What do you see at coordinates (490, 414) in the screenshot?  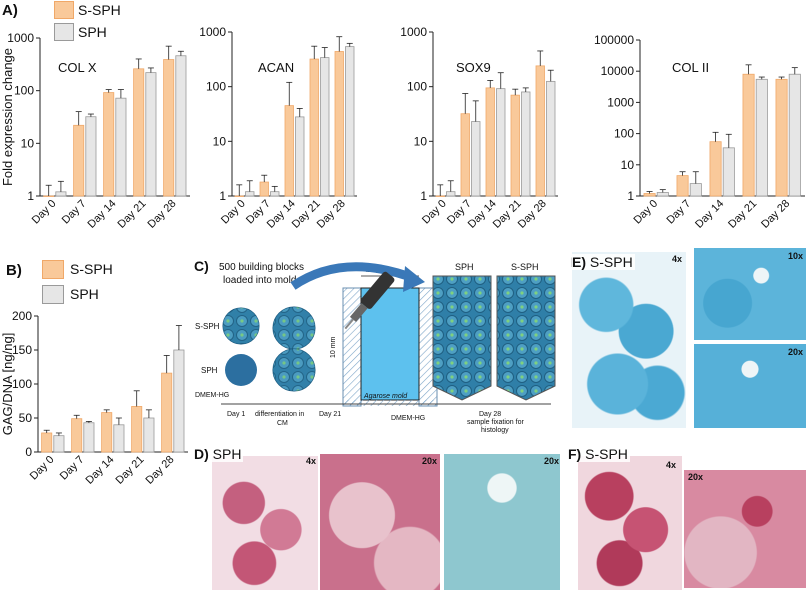 I see `day-28: Day 28` at bounding box center [490, 414].